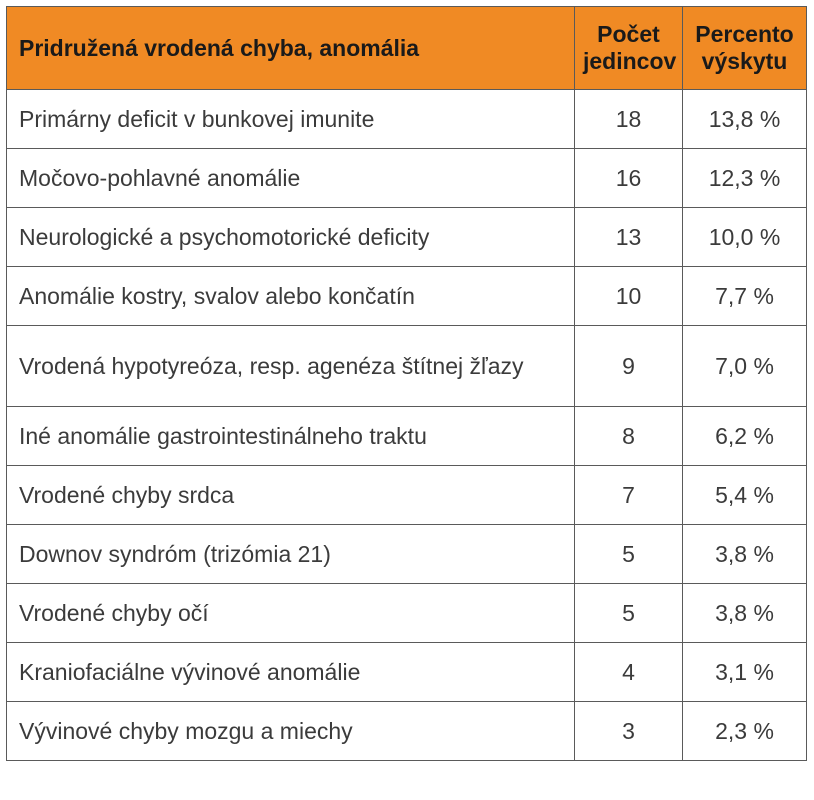 This screenshot has width=814, height=800. Describe the element at coordinates (290, 554) in the screenshot. I see `cell-anomaly: Downov syndróm (trizómia 21)` at that location.